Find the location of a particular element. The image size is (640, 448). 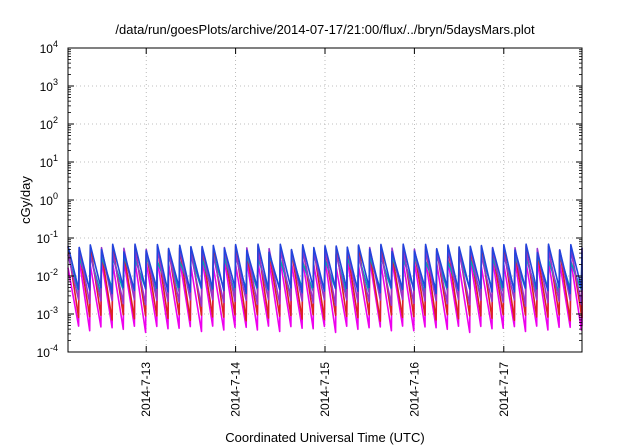

x-tick-label: 2014-7-15 is located at coordinates (325, 389).